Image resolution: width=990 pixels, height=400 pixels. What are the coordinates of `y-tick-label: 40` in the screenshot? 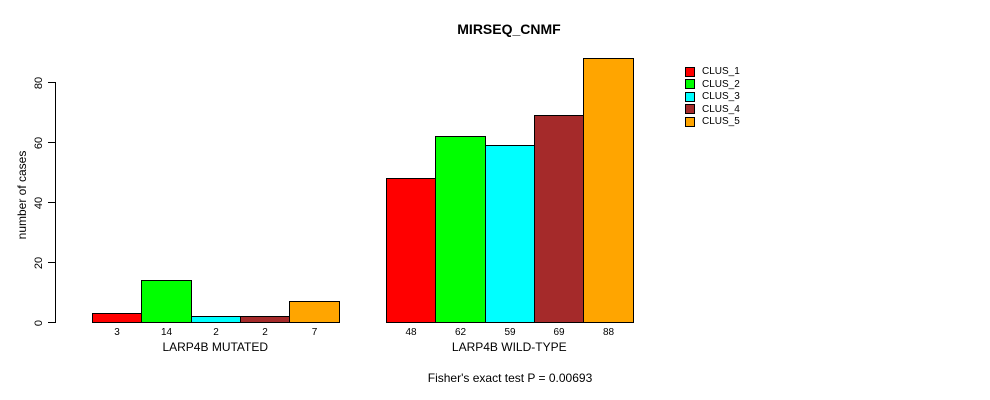 It's located at (39, 202).